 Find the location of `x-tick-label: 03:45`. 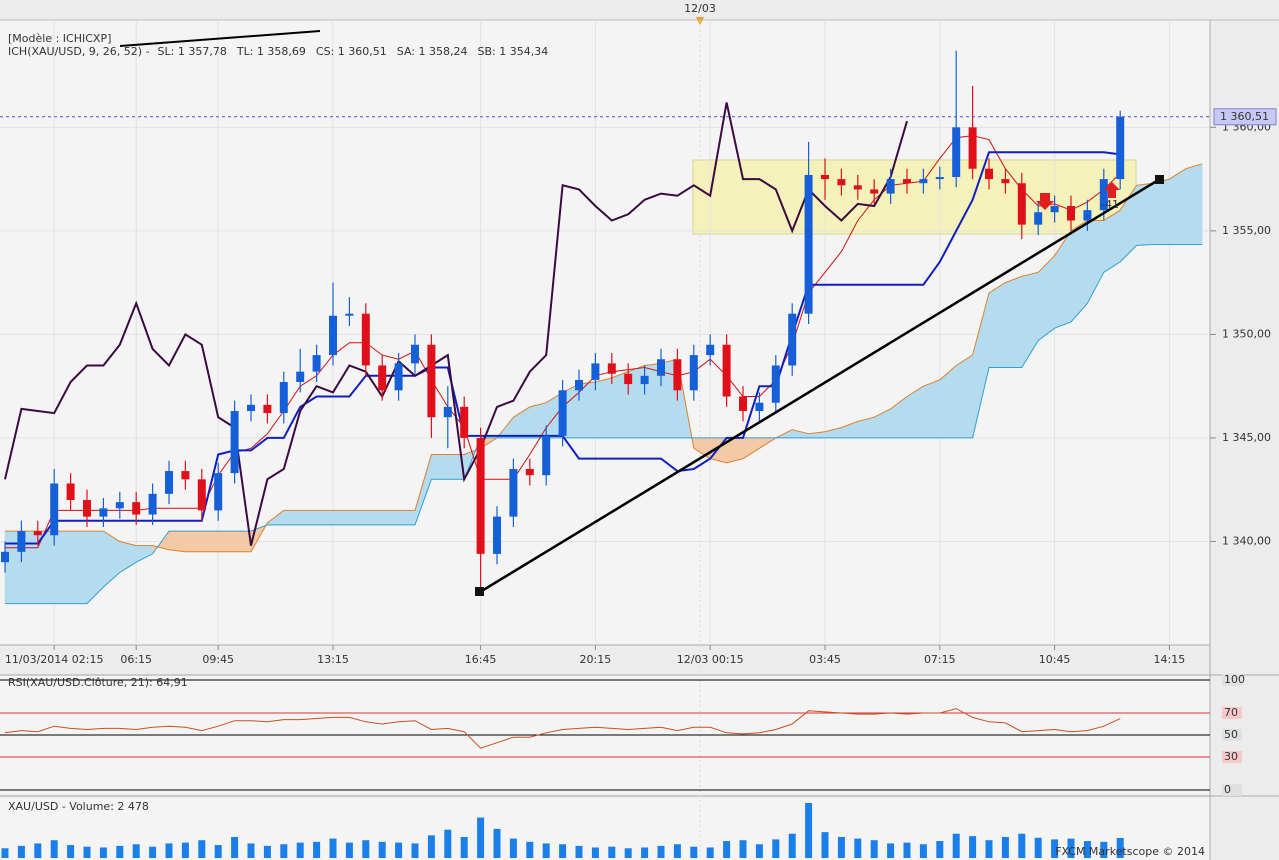

x-tick-label: 03:45 is located at coordinates (825, 659).